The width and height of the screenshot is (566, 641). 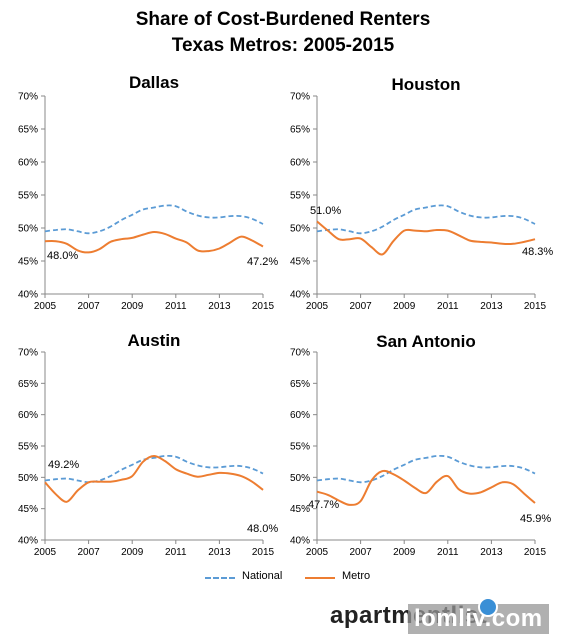 I want to click on panel-title: Austin, so click(x=154, y=340).